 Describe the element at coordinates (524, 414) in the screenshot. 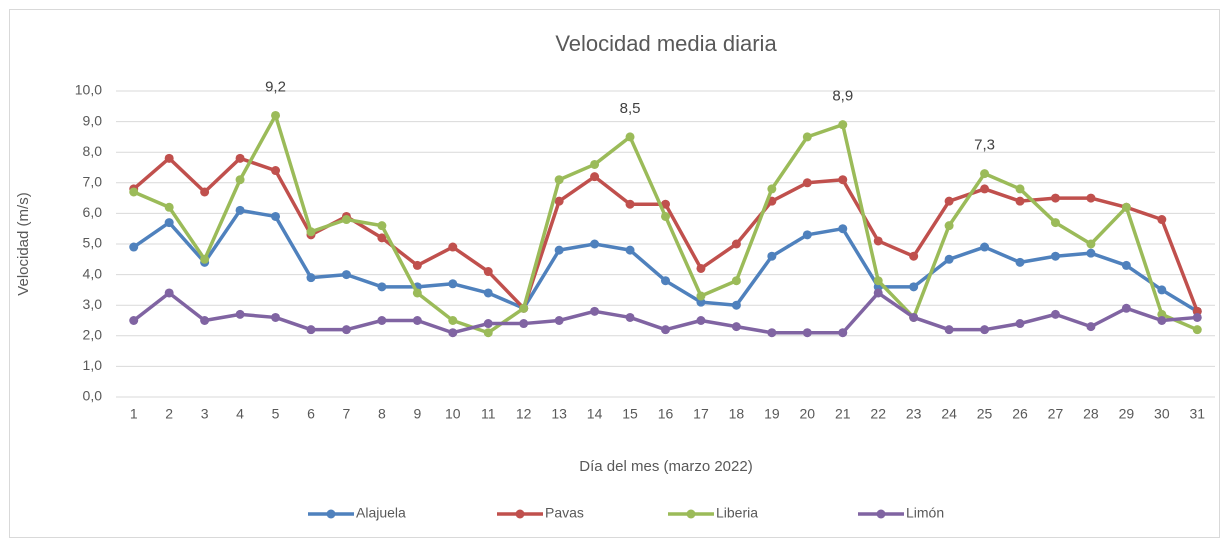

I see `x-tick-label: 12` at that location.